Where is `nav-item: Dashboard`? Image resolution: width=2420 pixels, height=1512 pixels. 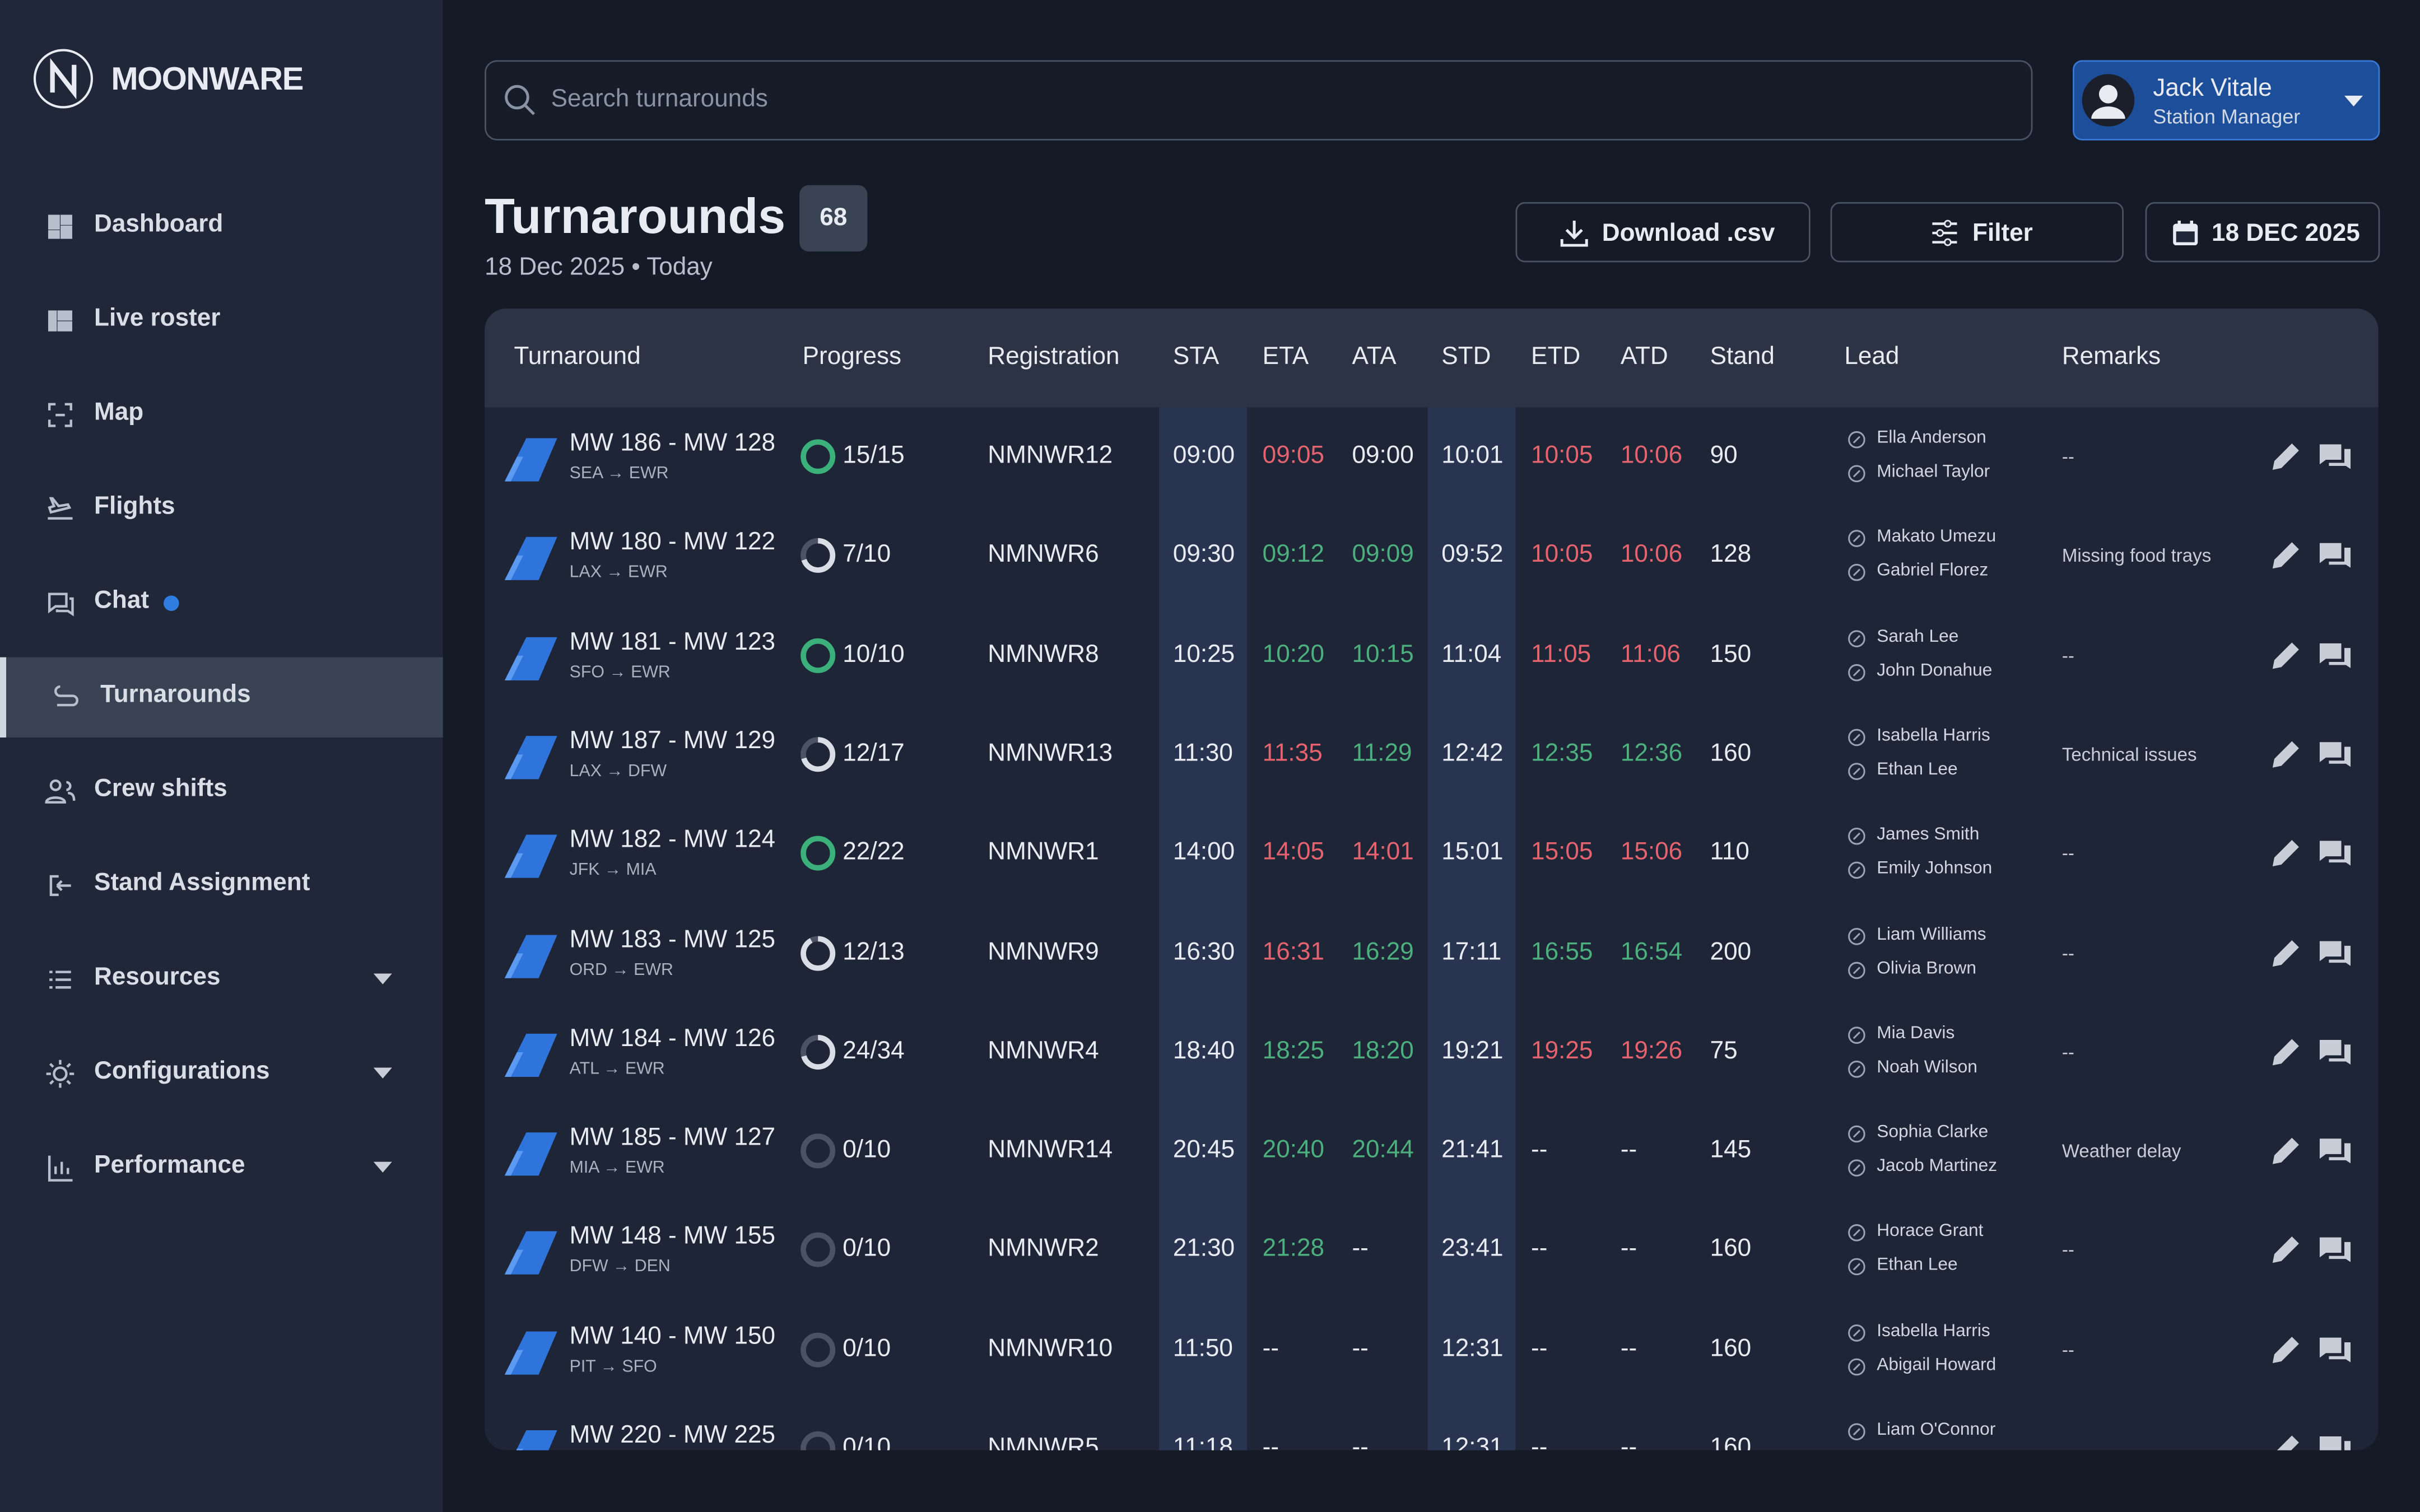
nav-item: Dashboard is located at coordinates (222, 227).